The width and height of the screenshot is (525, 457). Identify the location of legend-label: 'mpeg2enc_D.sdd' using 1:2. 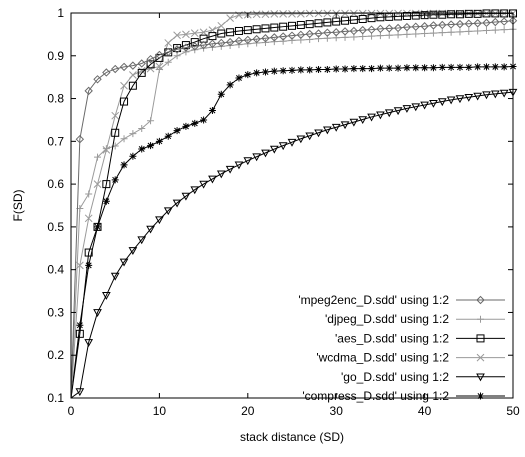
(373, 300).